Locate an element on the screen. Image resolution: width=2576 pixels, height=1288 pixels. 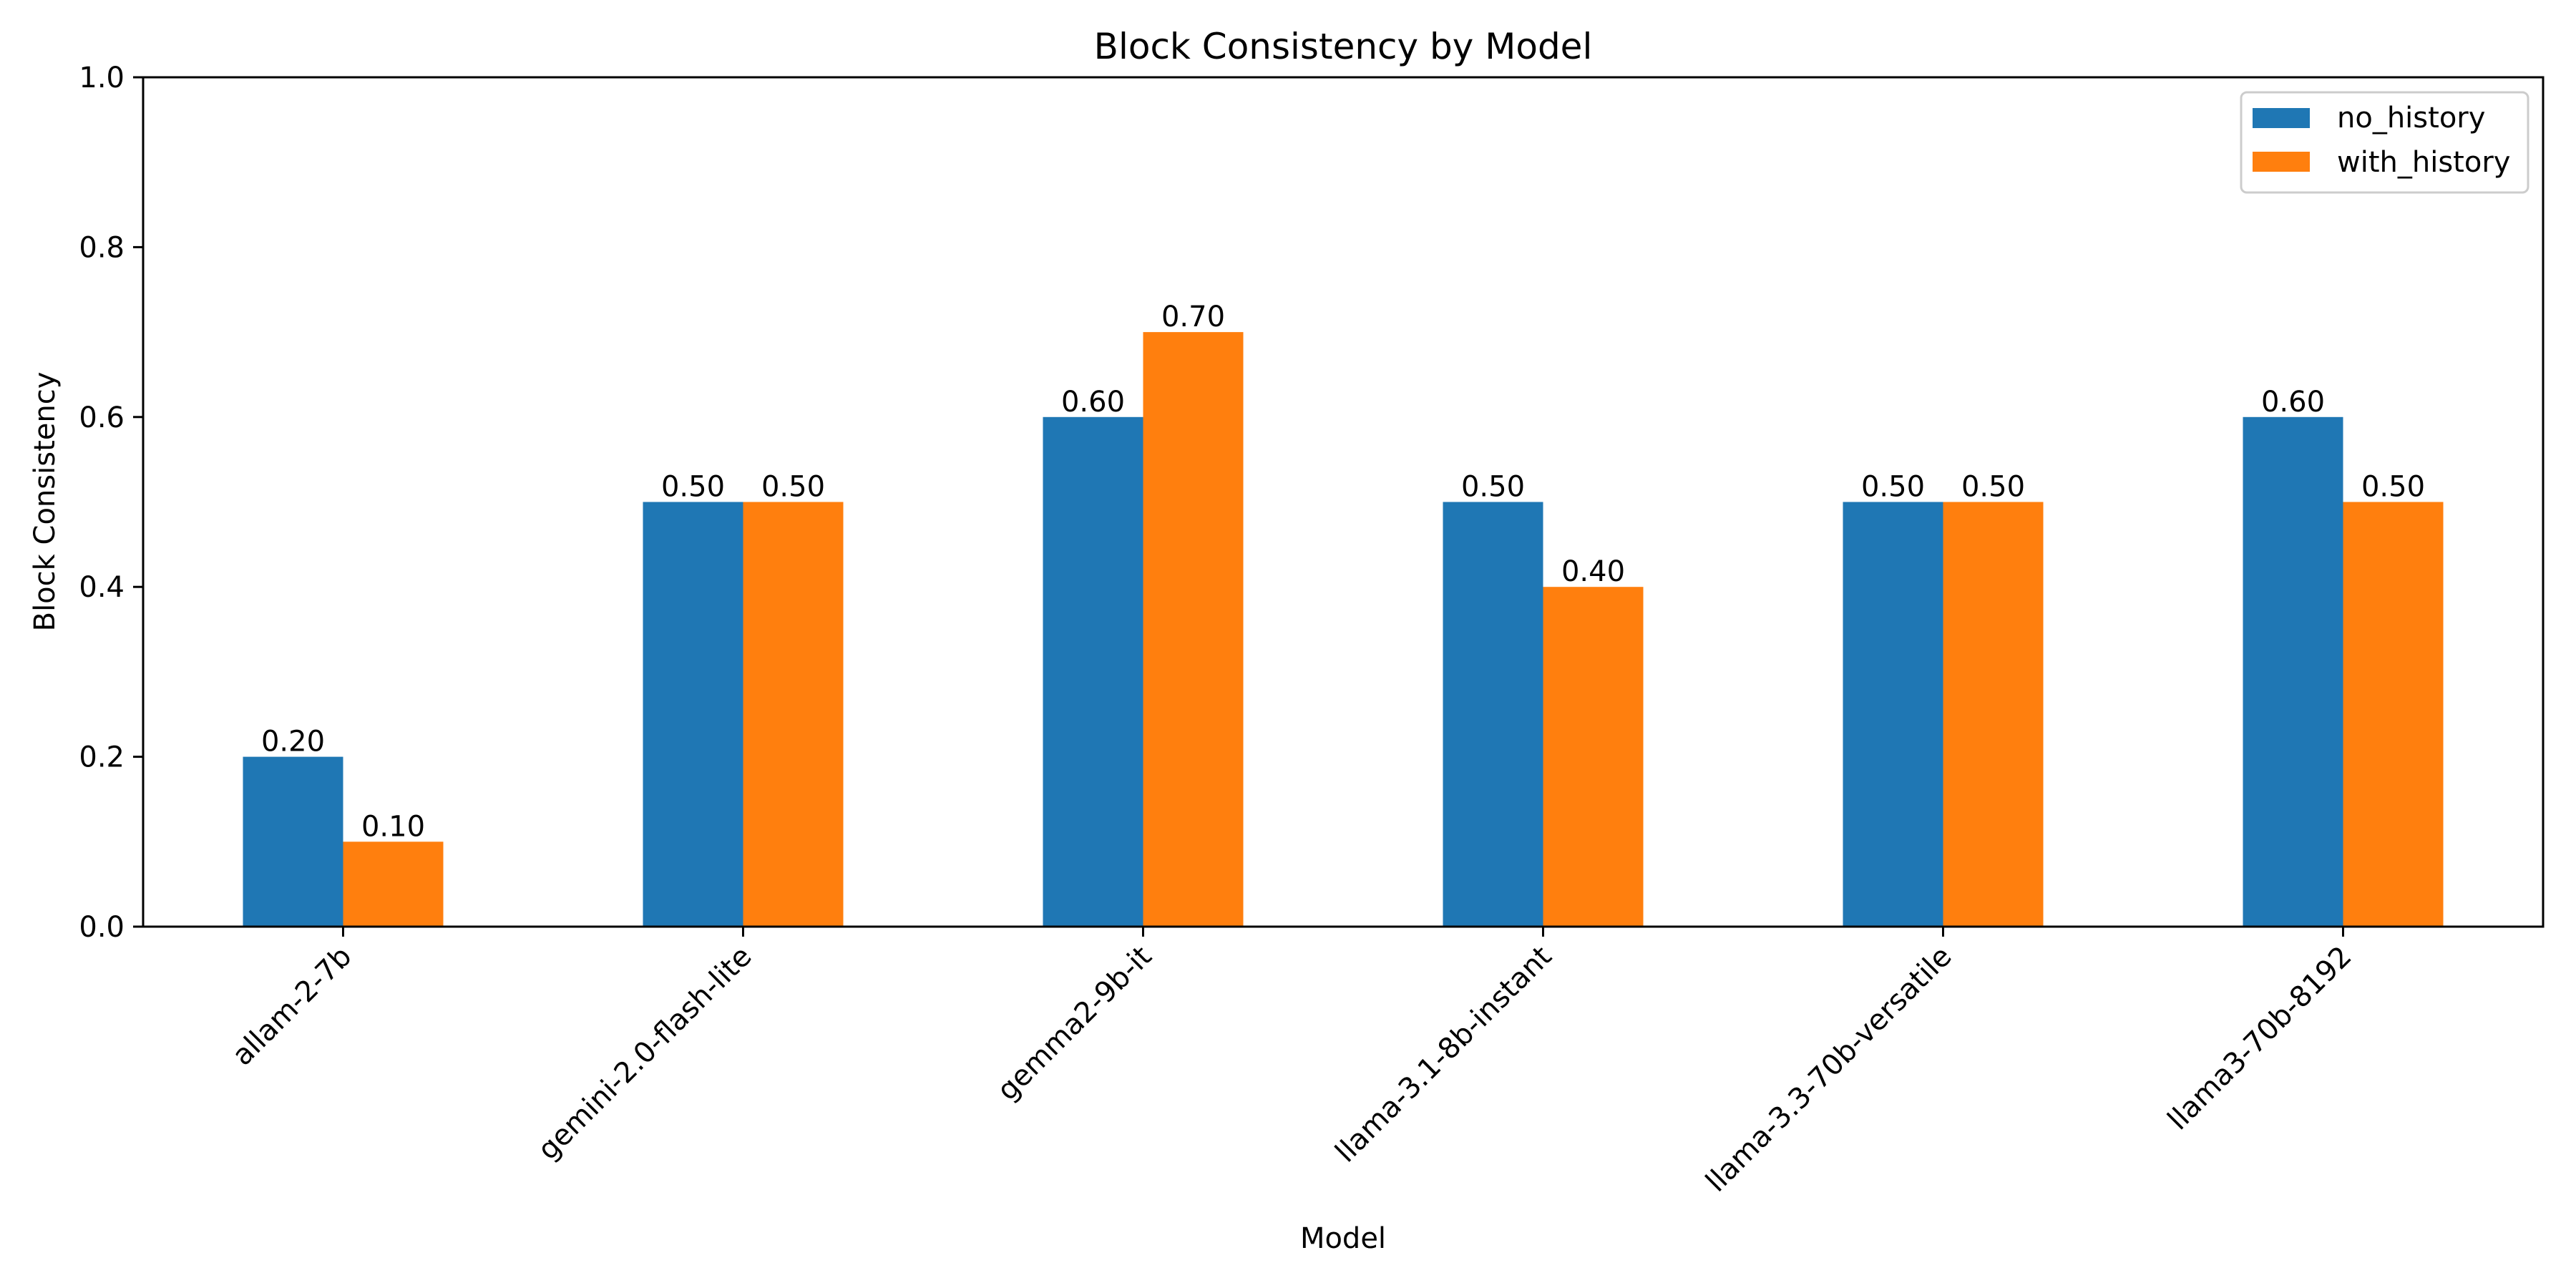
legend-frame is located at coordinates (2384, 142).